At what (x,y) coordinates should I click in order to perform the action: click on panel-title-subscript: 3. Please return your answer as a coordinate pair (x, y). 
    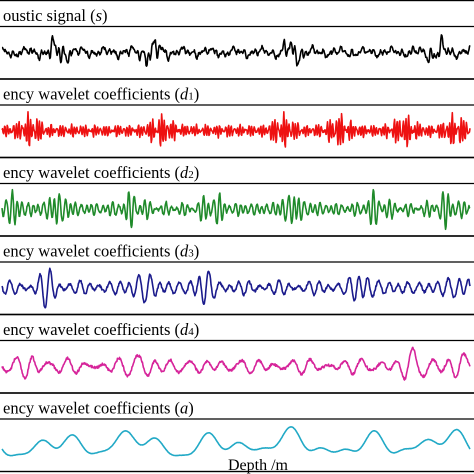
    Looking at the image, I should click on (191, 254).